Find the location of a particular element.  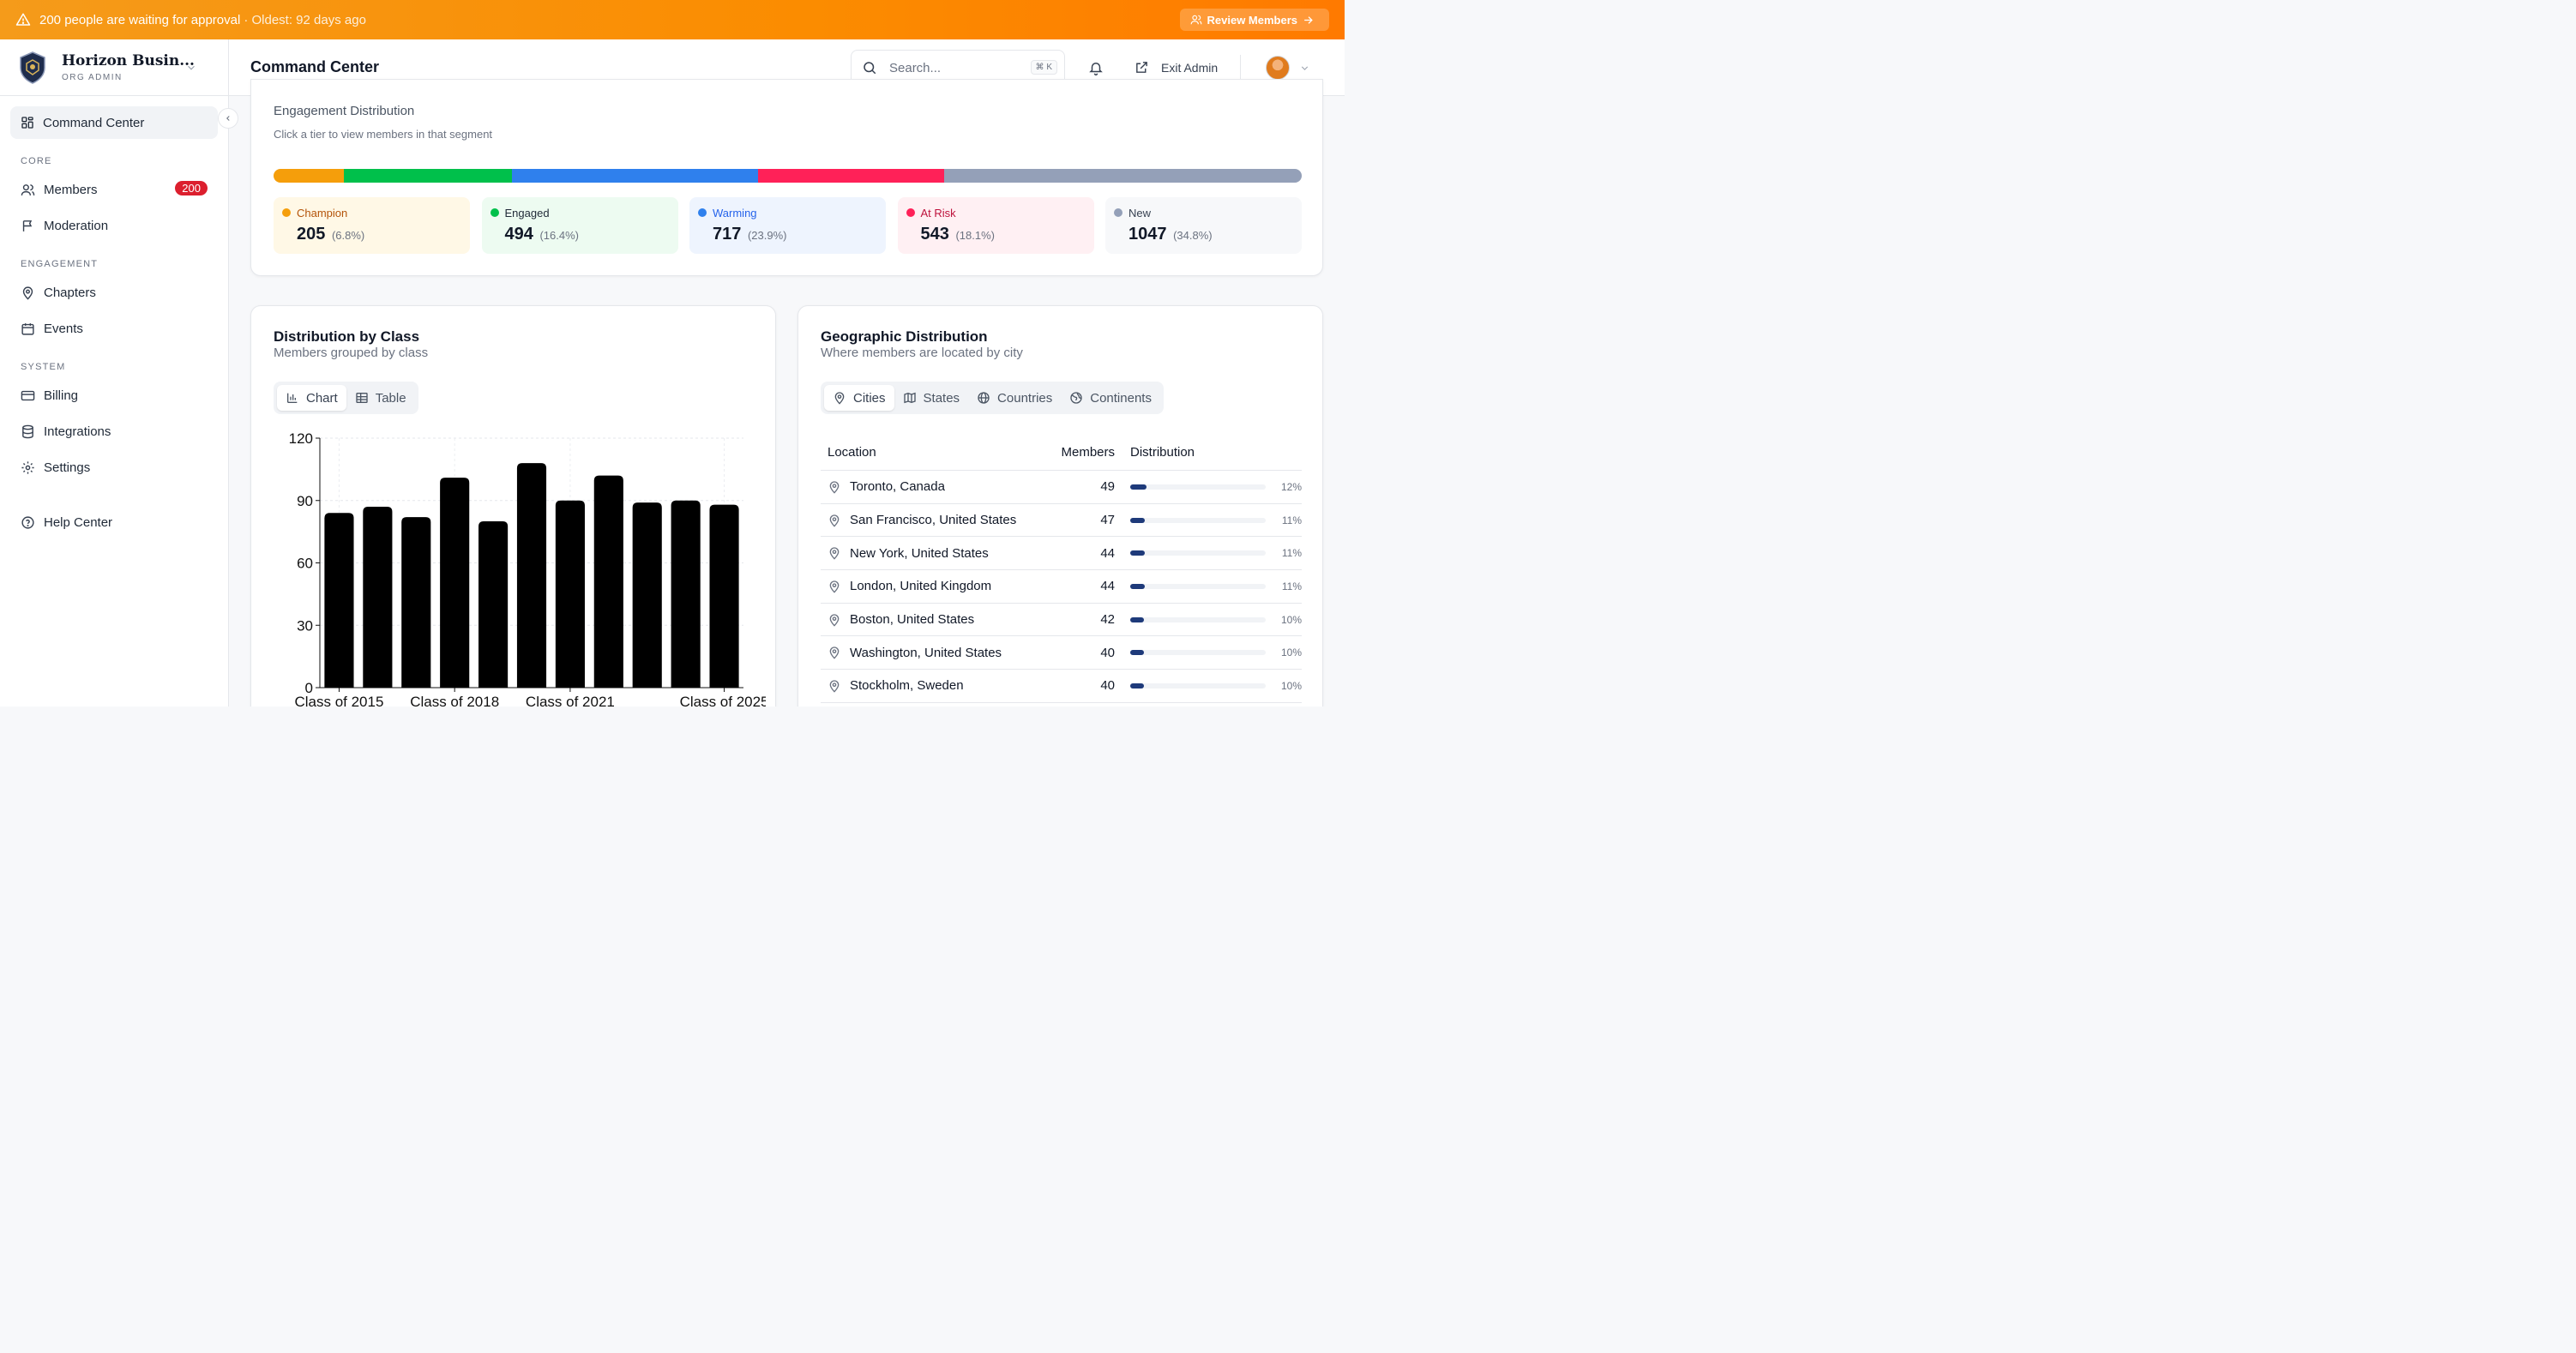

sidebar-item-billing: Billing is located at coordinates (114, 395).